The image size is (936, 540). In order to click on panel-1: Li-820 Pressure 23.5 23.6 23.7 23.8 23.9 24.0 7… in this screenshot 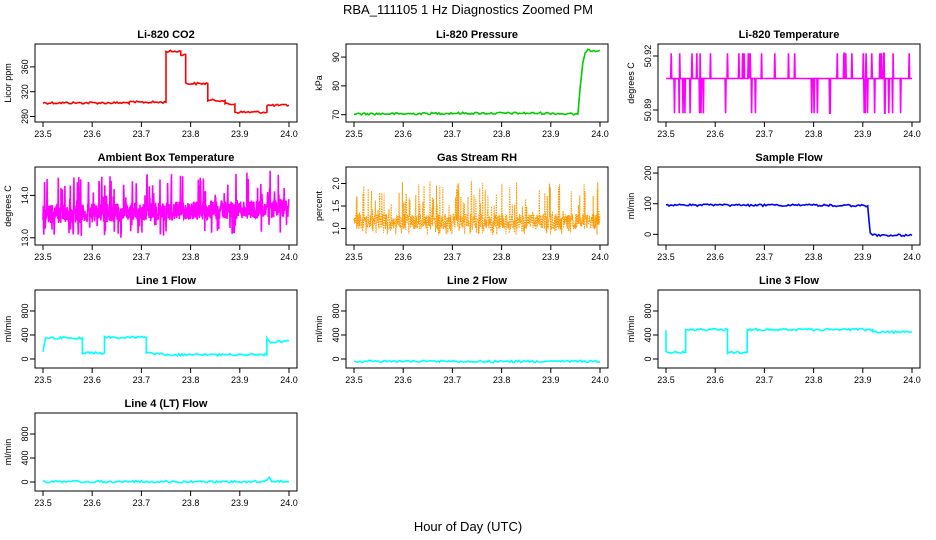, I will do `click(461, 84)`.